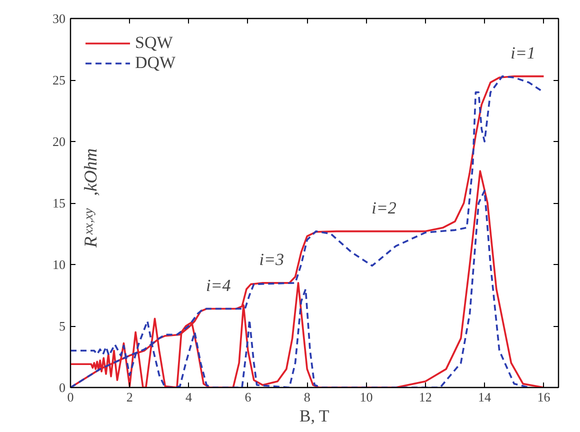 This screenshot has width=580, height=432. What do you see at coordinates (485, 397) in the screenshot?
I see `x-tick-label: 14` at bounding box center [485, 397].